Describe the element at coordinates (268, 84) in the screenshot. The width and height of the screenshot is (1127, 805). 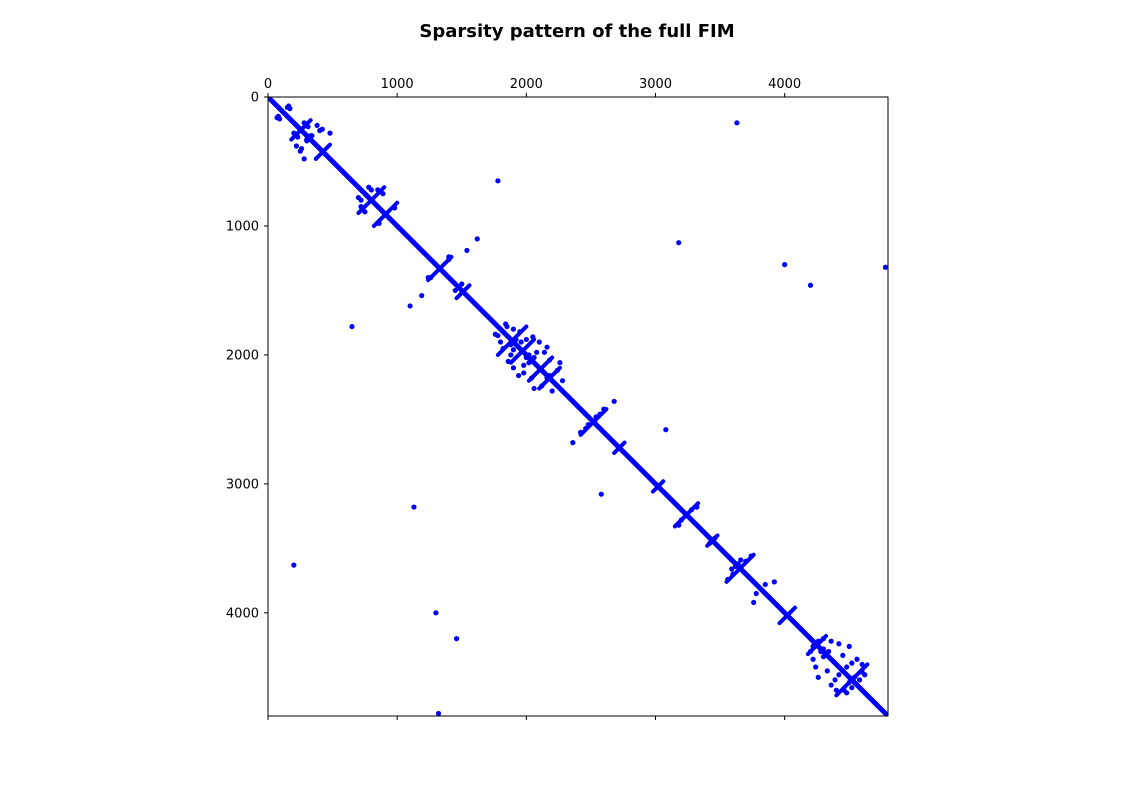
I see `x-tick-label-0: 0` at that location.